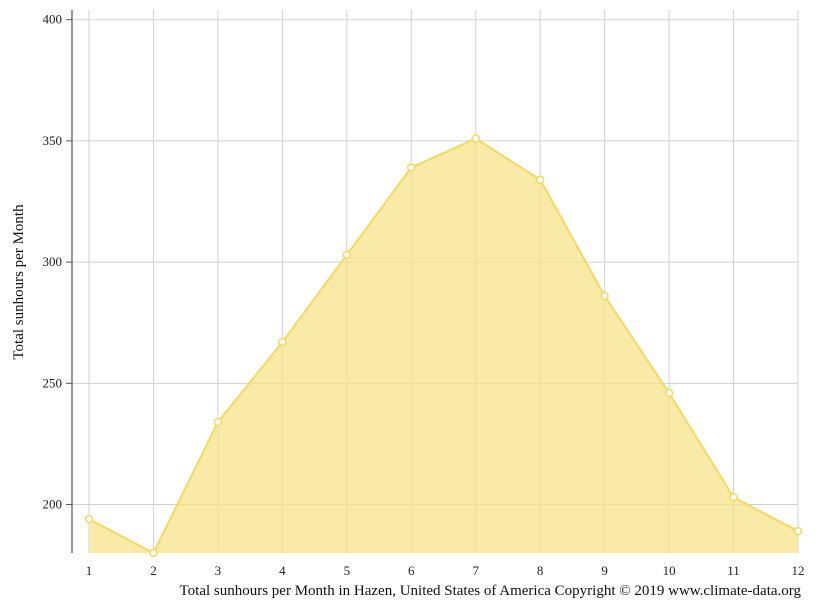 This screenshot has width=815, height=611. What do you see at coordinates (282, 570) in the screenshot?
I see `x-tick-label-4: 4` at bounding box center [282, 570].